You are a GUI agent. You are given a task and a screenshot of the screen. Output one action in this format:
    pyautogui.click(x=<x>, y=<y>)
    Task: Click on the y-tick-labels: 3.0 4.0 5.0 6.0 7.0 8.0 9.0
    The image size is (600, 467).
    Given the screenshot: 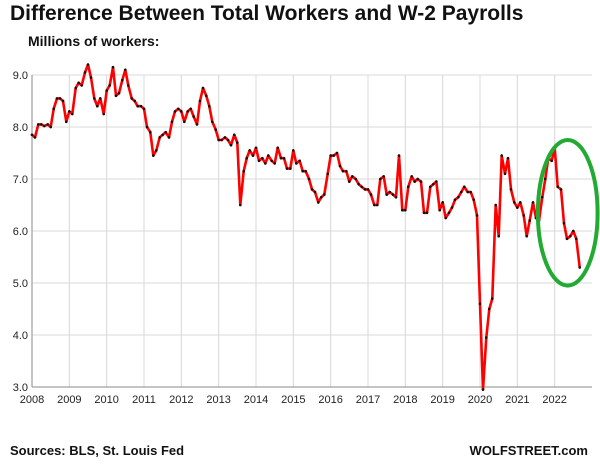 What is the action you would take?
    pyautogui.click(x=20, y=232)
    